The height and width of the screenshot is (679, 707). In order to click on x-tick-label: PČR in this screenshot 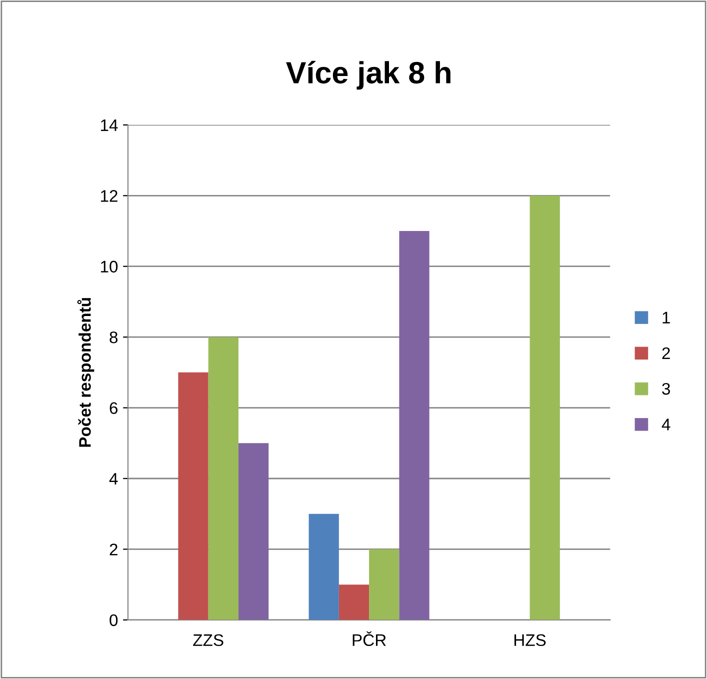, I will do `click(369, 638)`.